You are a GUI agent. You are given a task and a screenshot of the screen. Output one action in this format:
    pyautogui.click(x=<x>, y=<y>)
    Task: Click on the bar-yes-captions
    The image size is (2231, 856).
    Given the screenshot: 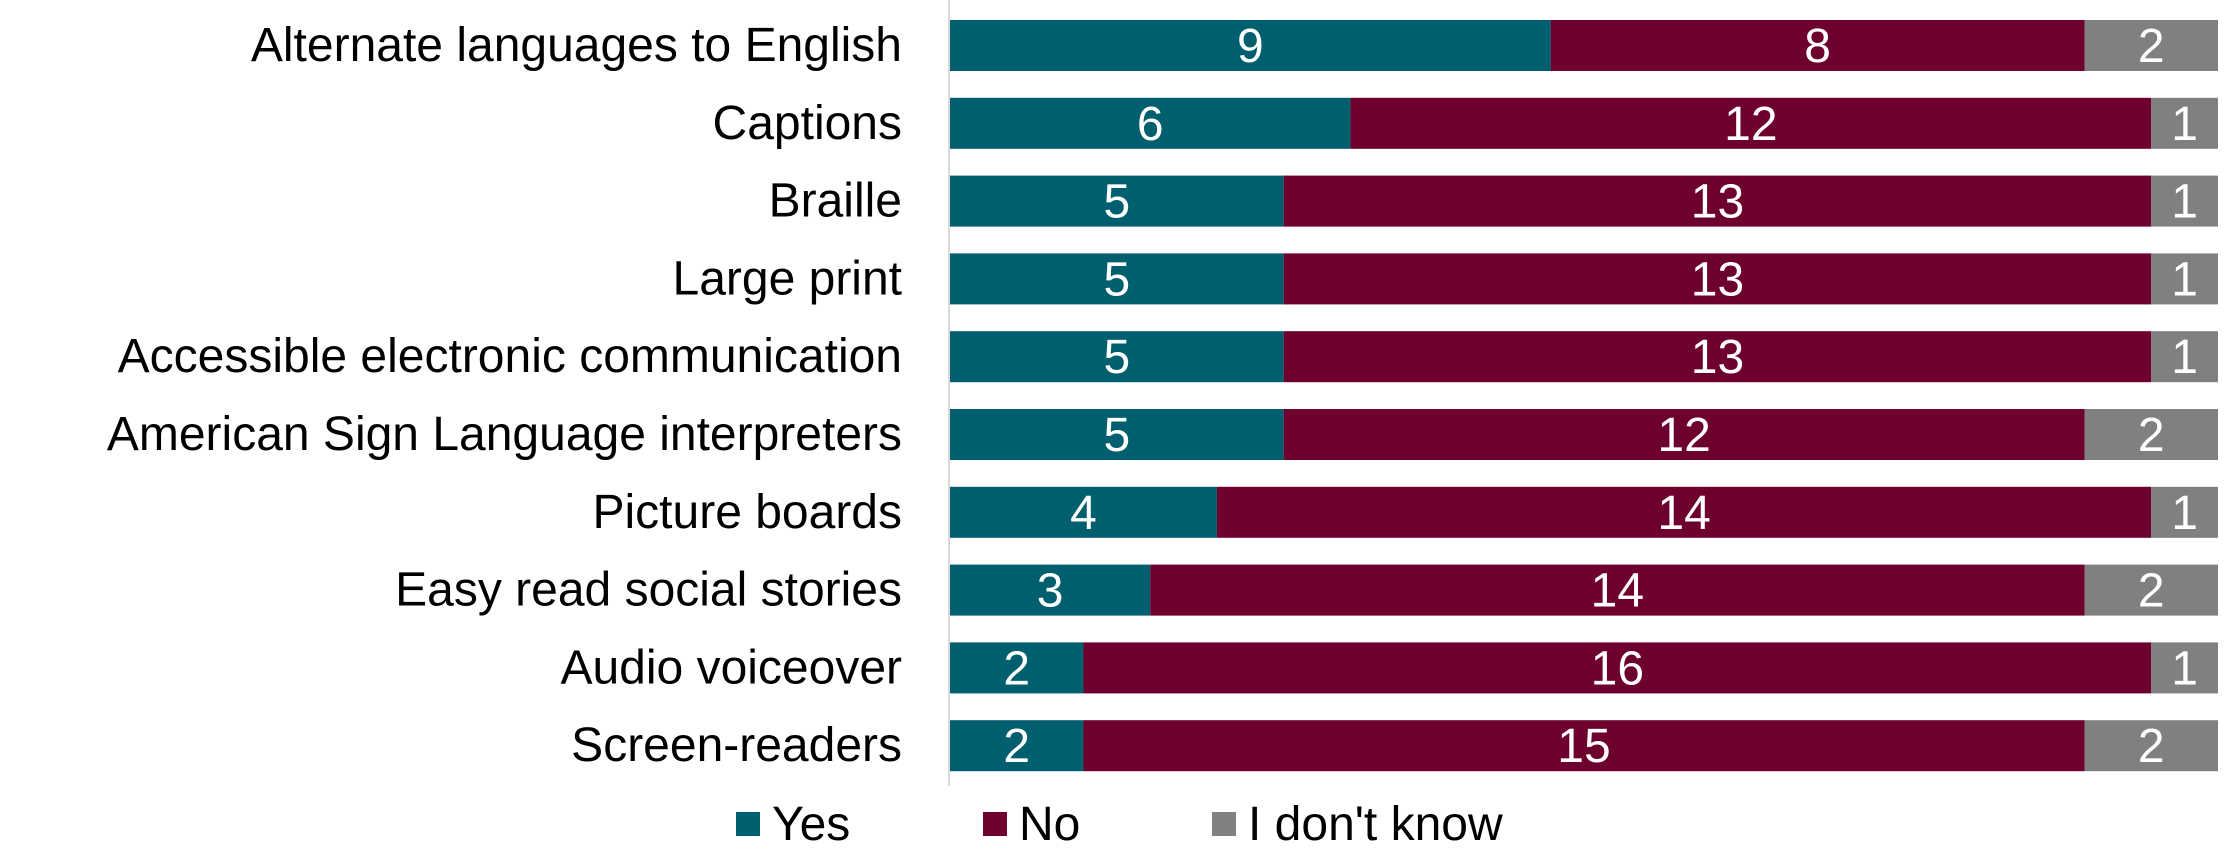 What is the action you would take?
    pyautogui.click(x=1150, y=123)
    